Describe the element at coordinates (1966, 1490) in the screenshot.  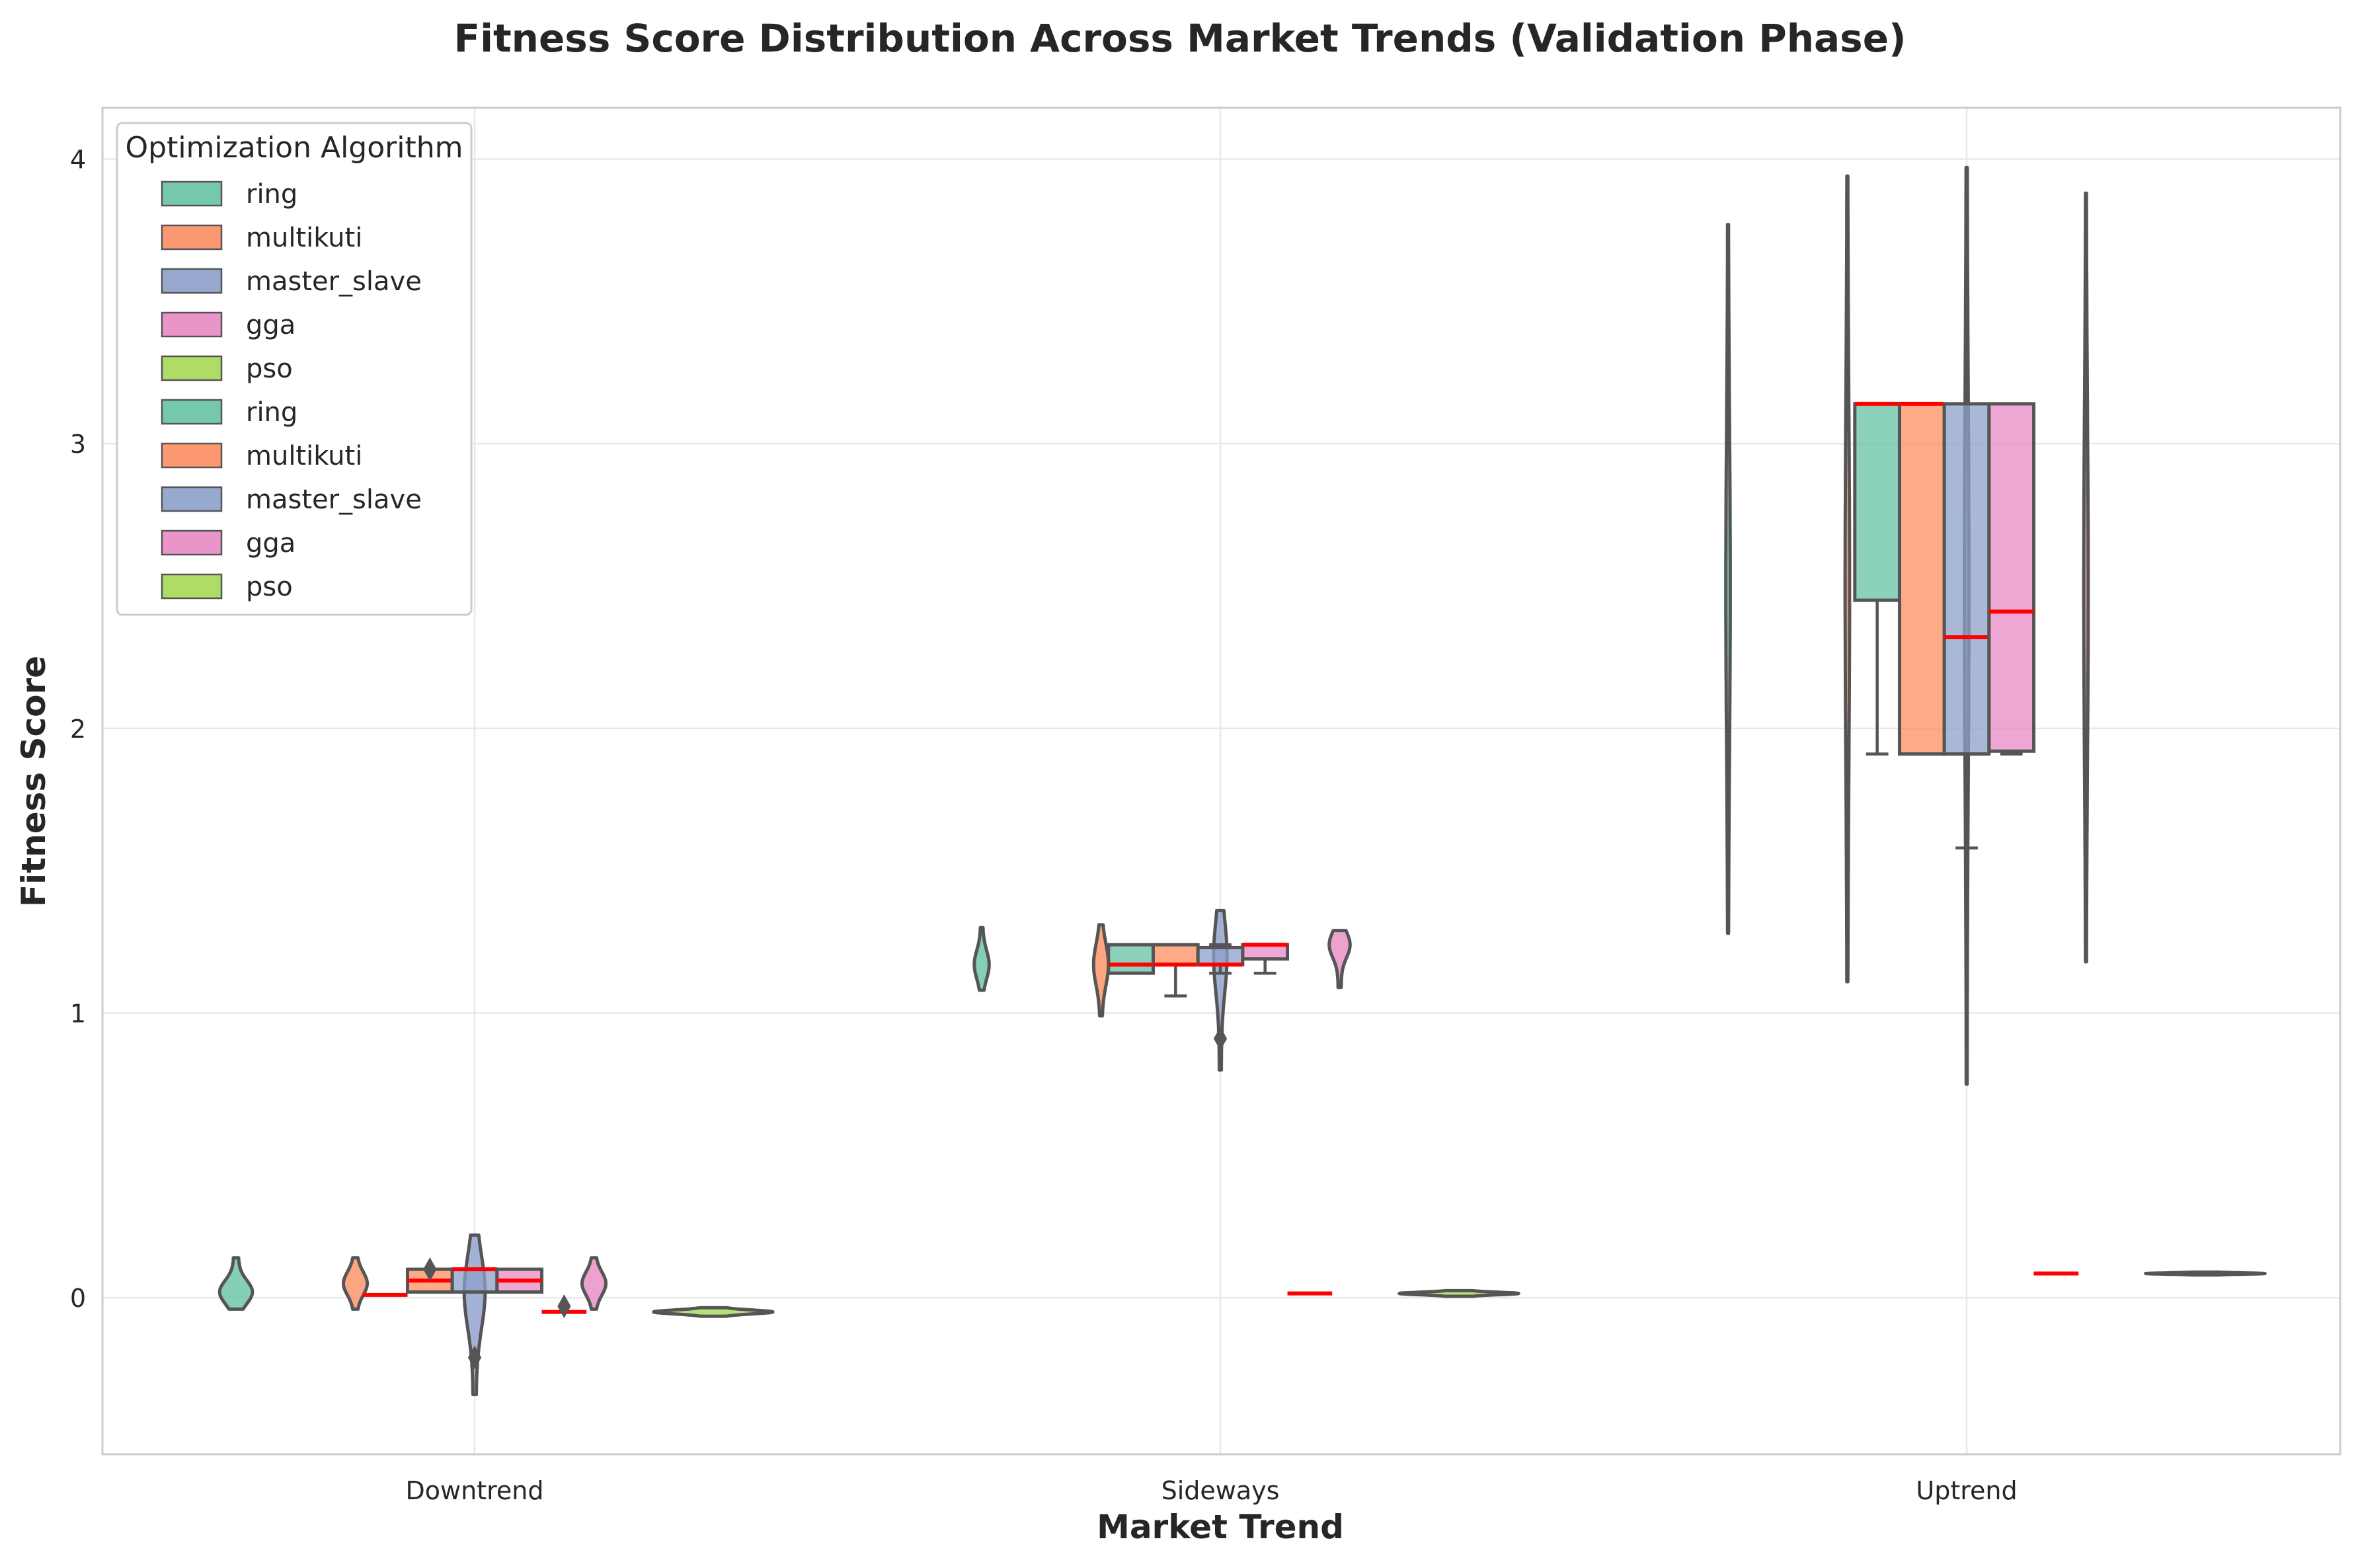
I see `x-tick-label: Uptrend` at that location.